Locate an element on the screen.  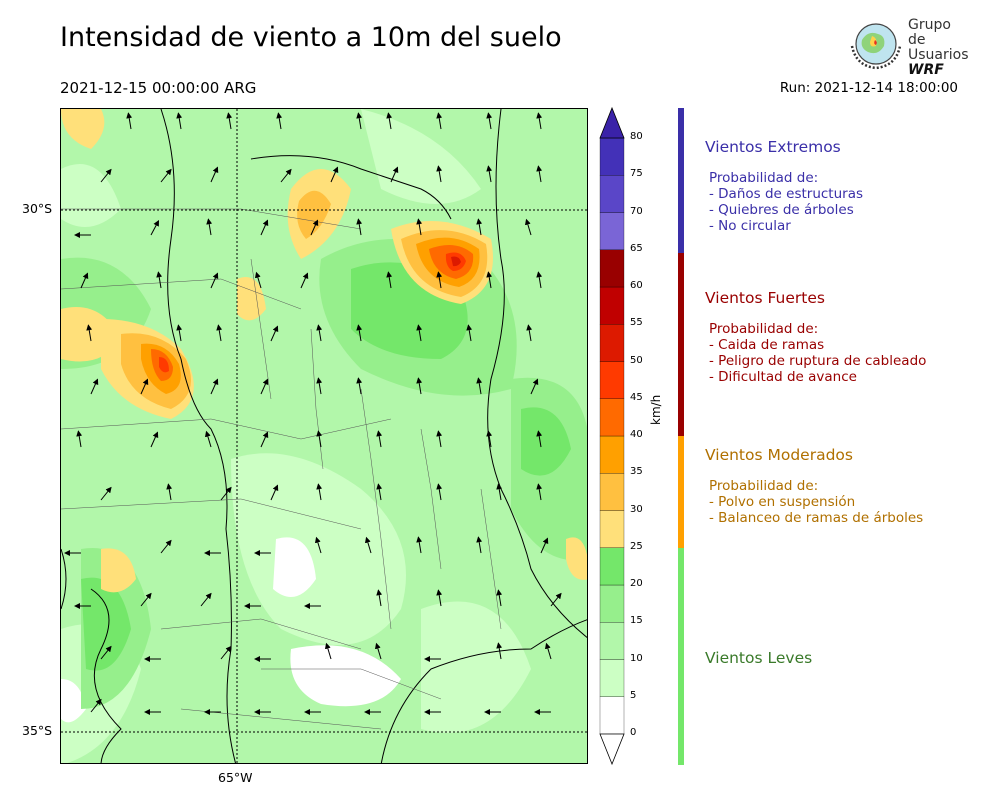
colorbar-tick-label: 25 is located at coordinates (636, 546).